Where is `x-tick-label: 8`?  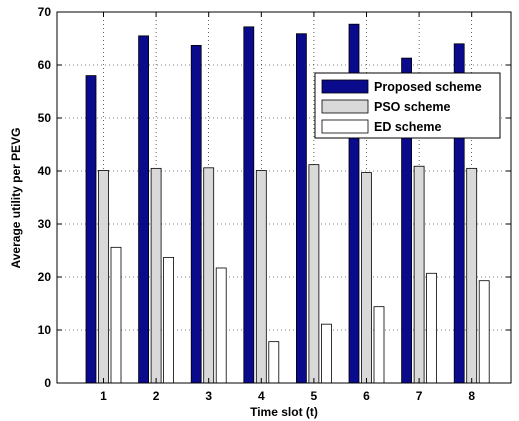 x-tick-label: 8 is located at coordinates (471, 396).